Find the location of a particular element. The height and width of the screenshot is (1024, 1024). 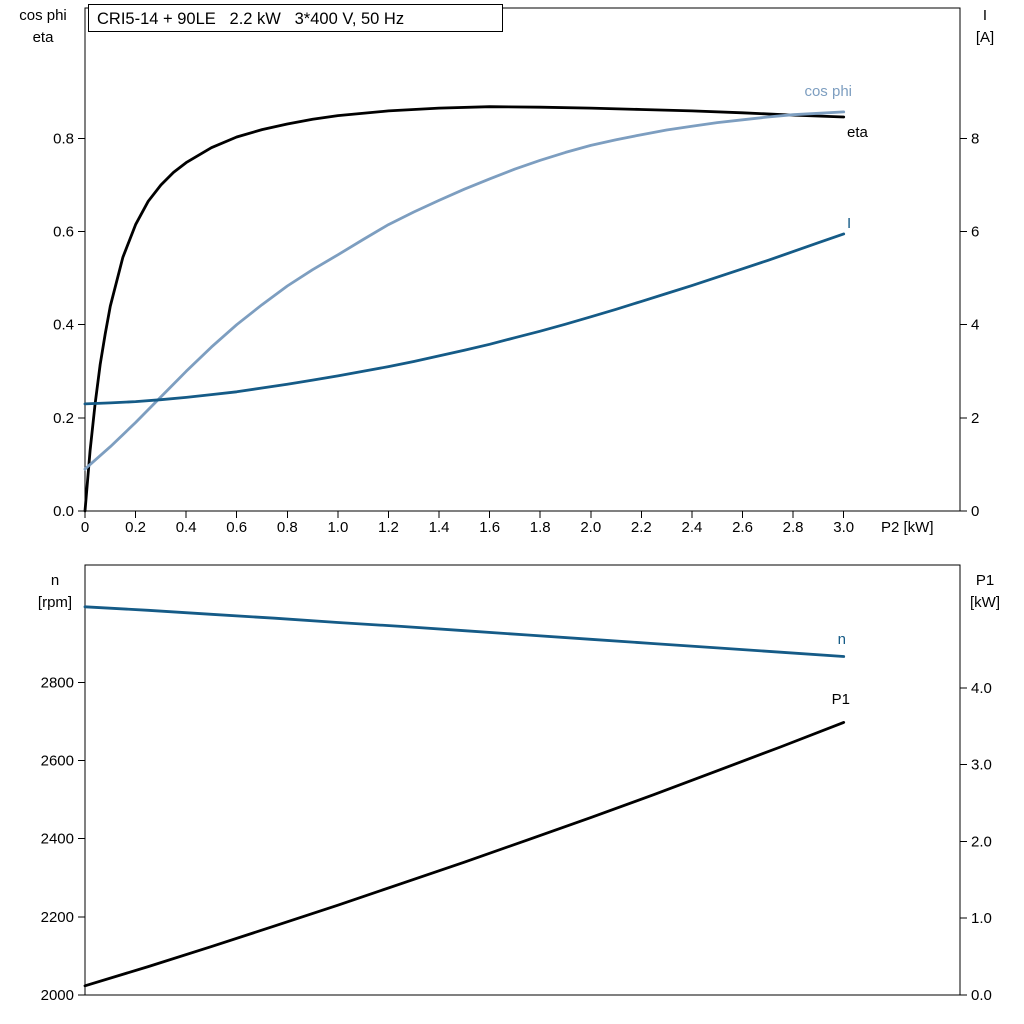

top-chart-x-tick-label: 0.6 is located at coordinates (236, 527).